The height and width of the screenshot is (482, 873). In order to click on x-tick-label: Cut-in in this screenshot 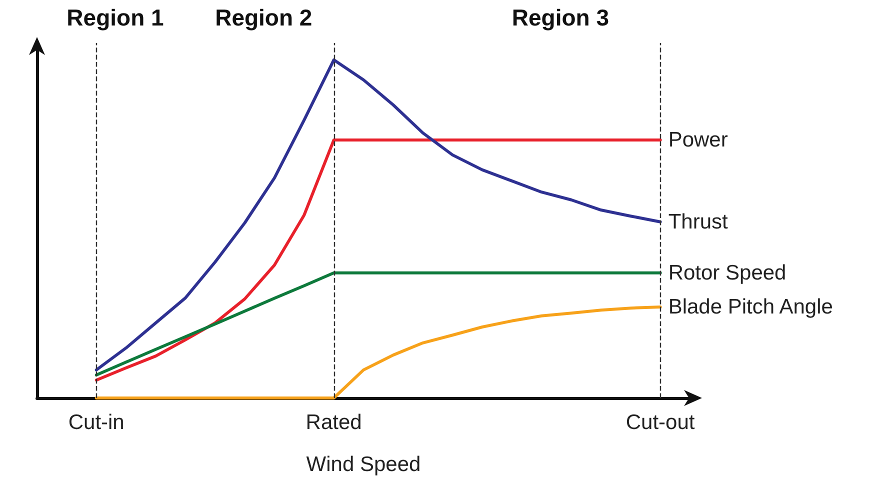, I will do `click(96, 422)`.